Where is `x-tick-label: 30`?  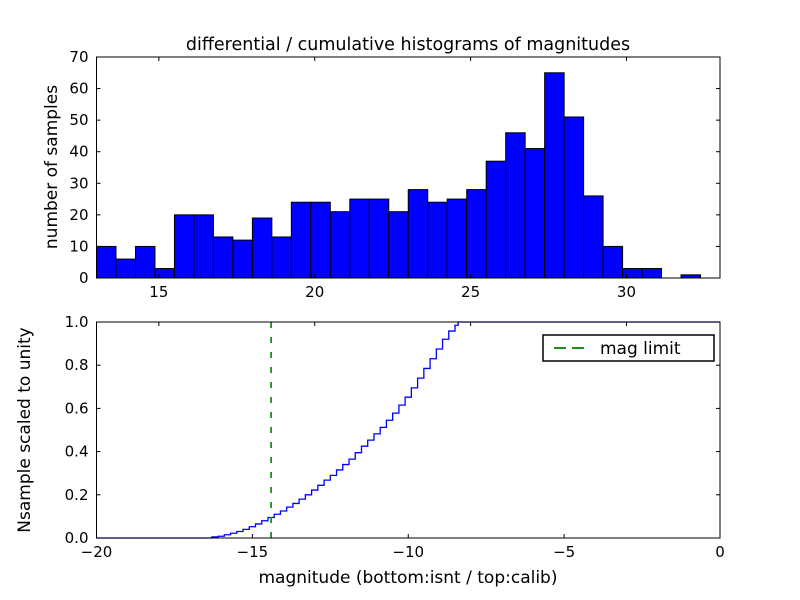
x-tick-label: 30 is located at coordinates (626, 292).